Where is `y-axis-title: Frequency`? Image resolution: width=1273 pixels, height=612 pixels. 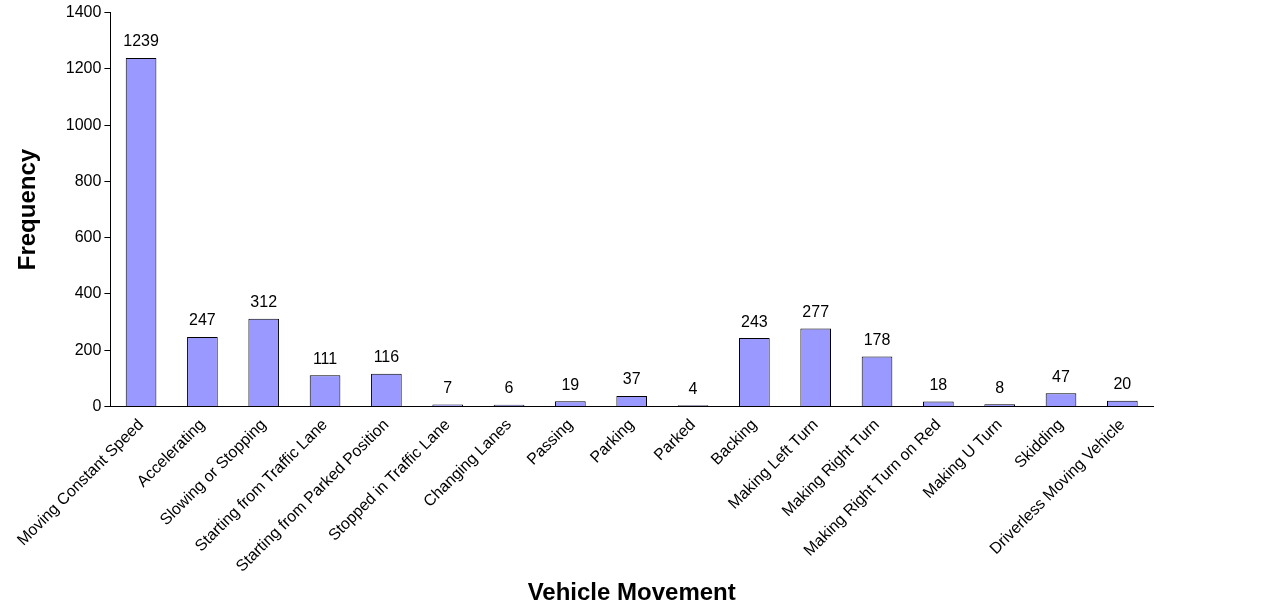
y-axis-title: Frequency is located at coordinates (27, 209).